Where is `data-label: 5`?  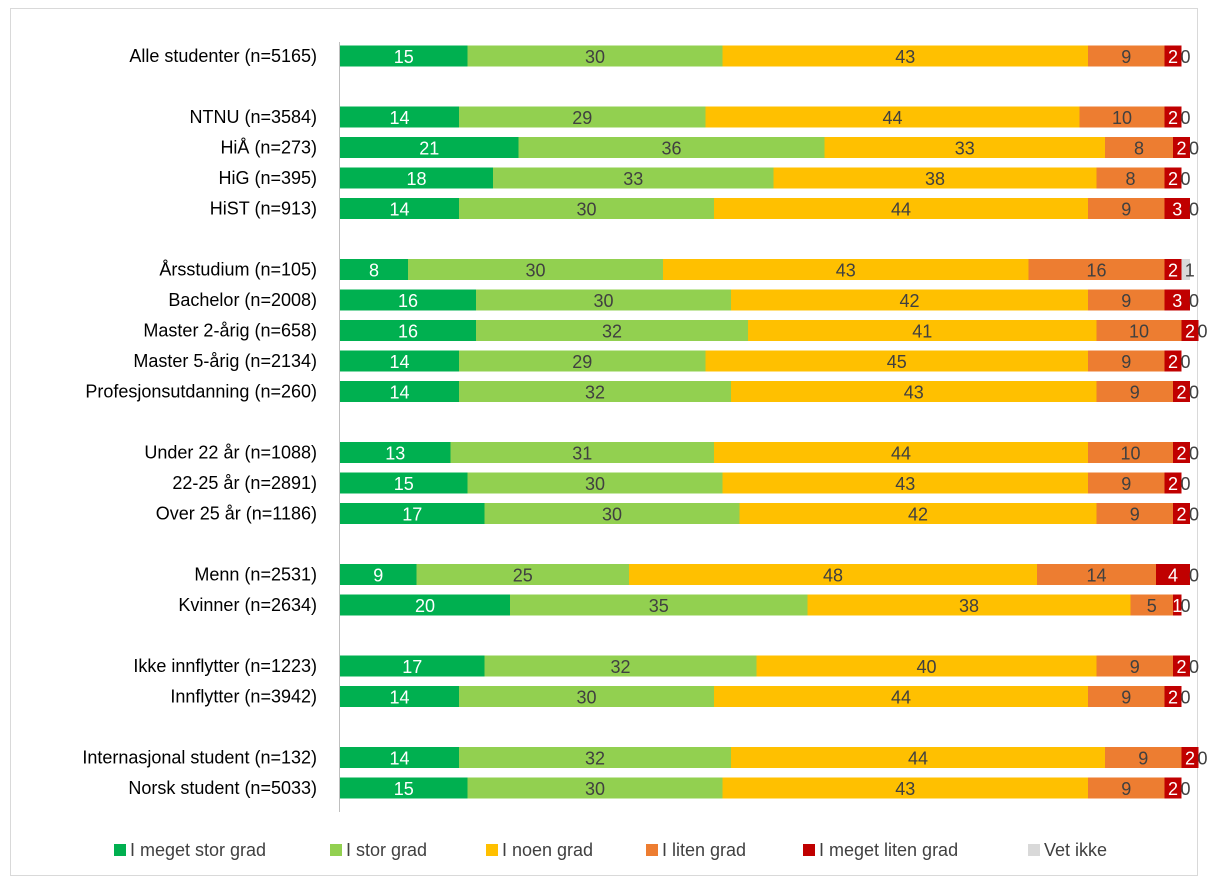 data-label: 5 is located at coordinates (1152, 606).